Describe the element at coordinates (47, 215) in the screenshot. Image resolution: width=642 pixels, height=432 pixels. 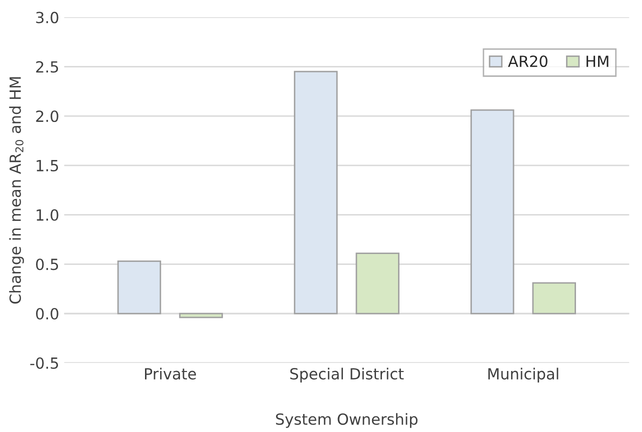
I see `y-tick-label: 1.0` at that location.